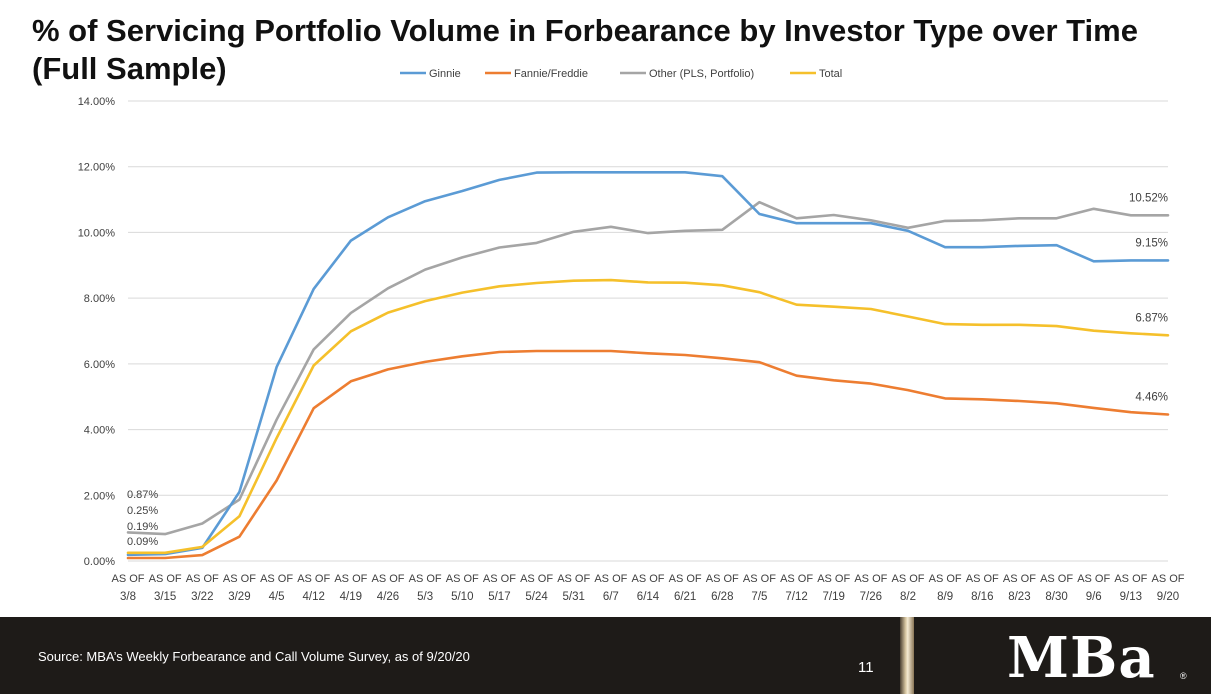 This screenshot has height=694, width=1211. Describe the element at coordinates (99, 431) in the screenshot. I see `y-tick-label: 4.00%` at that location.